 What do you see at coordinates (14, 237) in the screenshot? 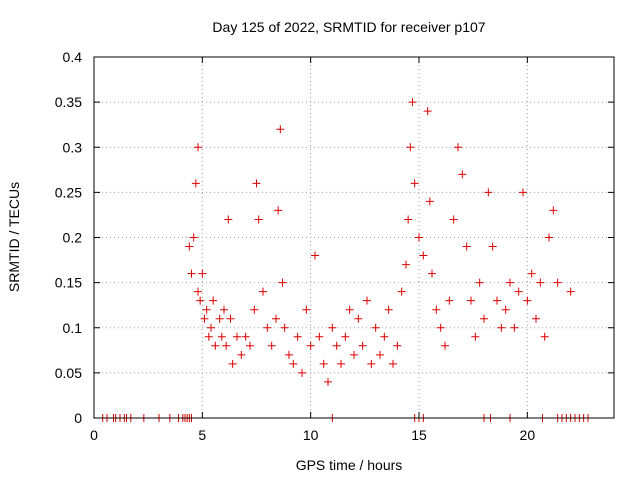
I see `y-axis-label: SRMTID / TECUs` at bounding box center [14, 237].